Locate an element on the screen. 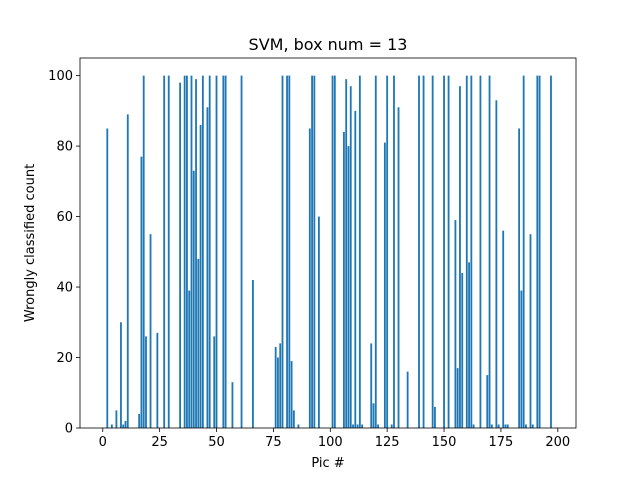 The width and height of the screenshot is (640, 480). x-tick-label: 75 is located at coordinates (273, 442).